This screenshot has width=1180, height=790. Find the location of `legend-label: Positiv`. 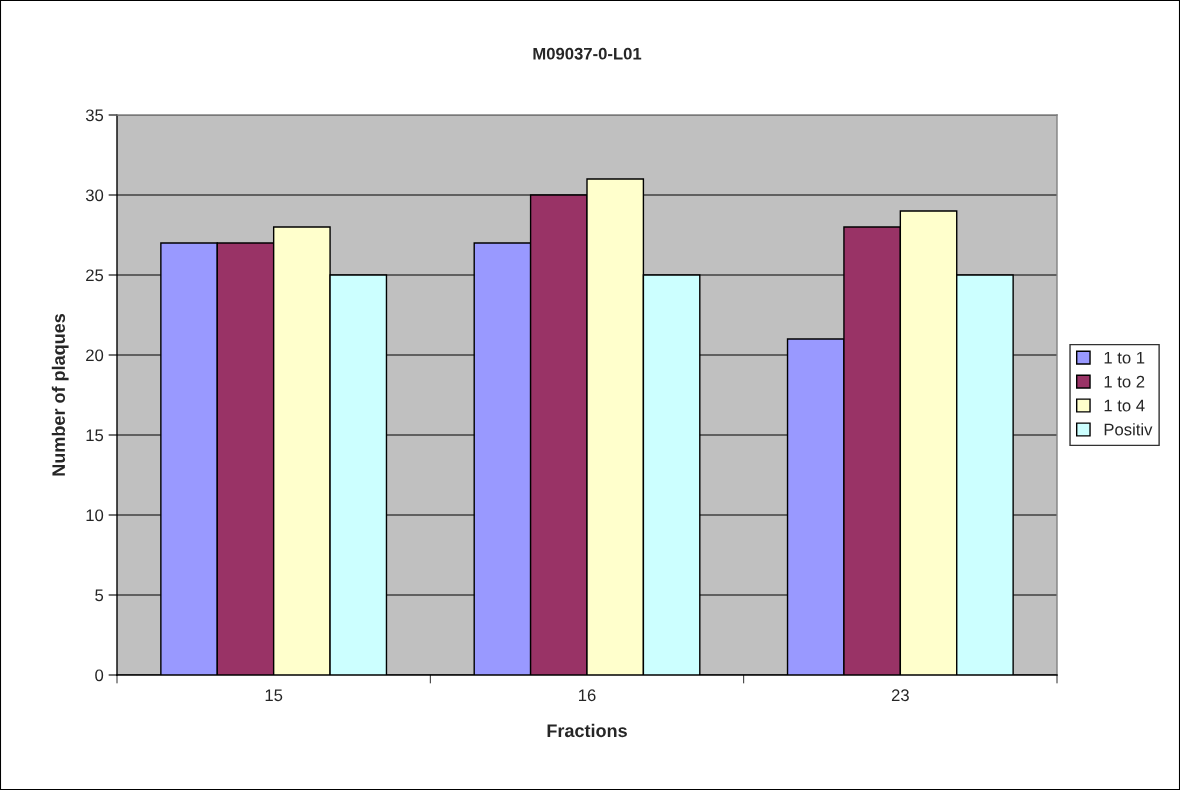

legend-label: Positiv is located at coordinates (1128, 429).